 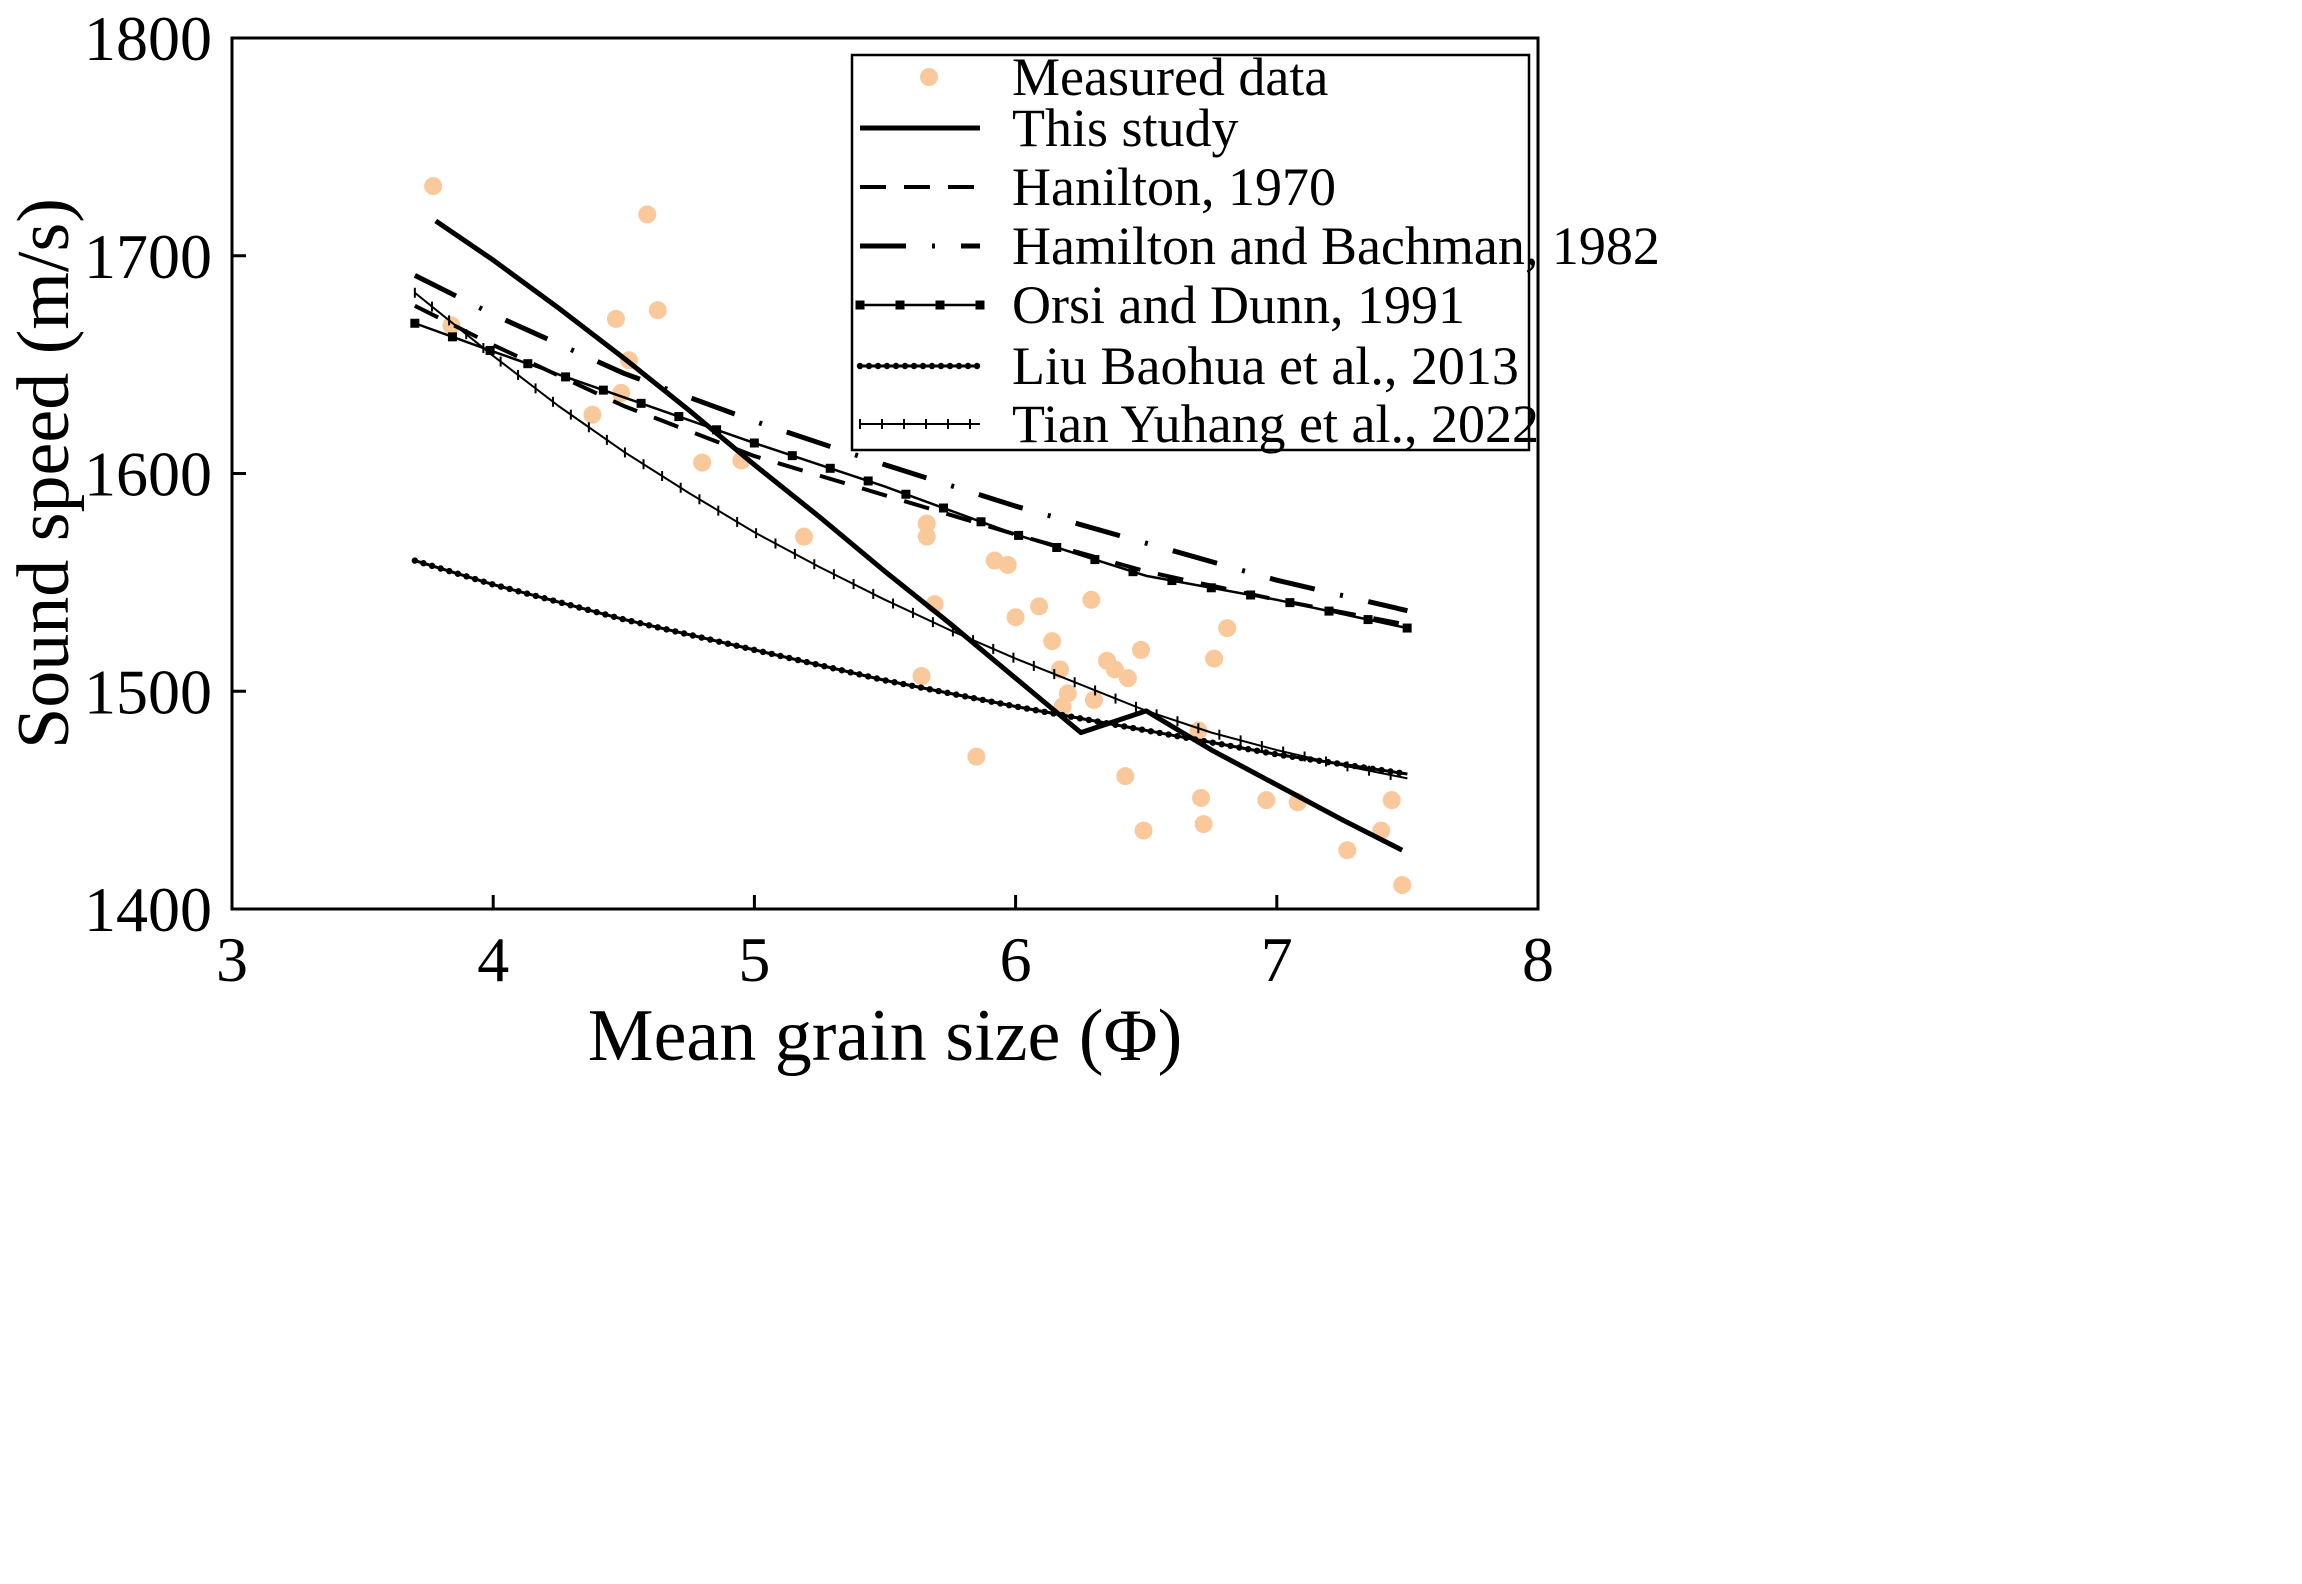 What do you see at coordinates (885, 1036) in the screenshot?
I see `x-axis-title: Mean grain size (Φ)` at bounding box center [885, 1036].